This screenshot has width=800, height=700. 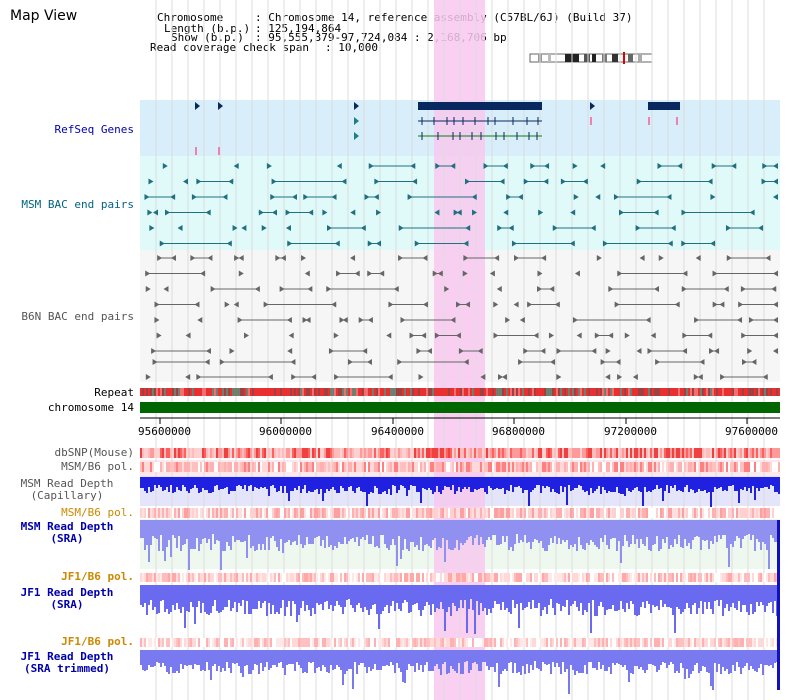 I want to click on gene-marker, so click(x=356, y=136).